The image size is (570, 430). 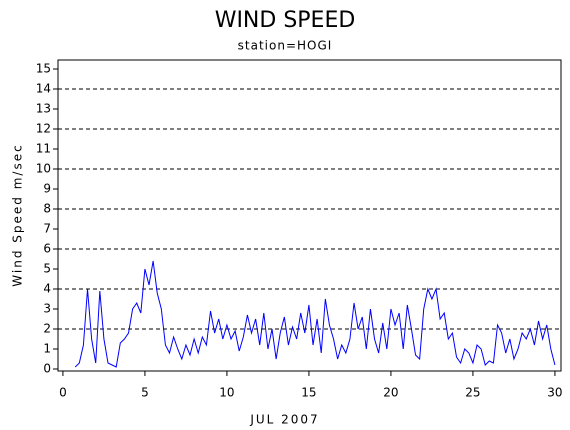 What do you see at coordinates (47, 289) in the screenshot?
I see `y-tick-label: 4` at bounding box center [47, 289].